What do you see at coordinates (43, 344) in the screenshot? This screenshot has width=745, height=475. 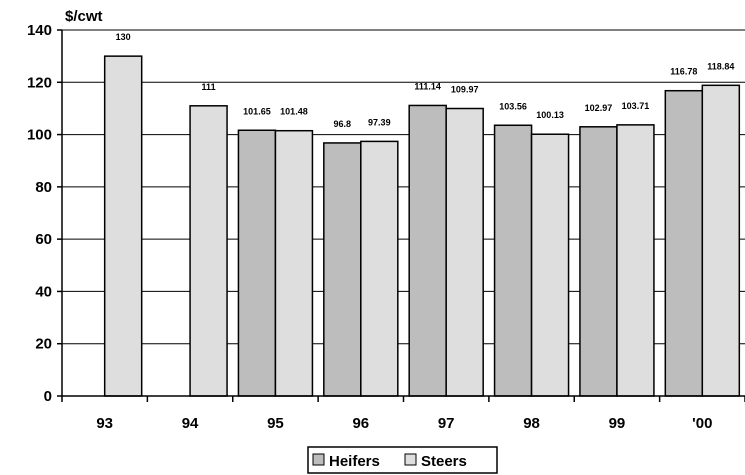 I see `y-tick-label: 20` at bounding box center [43, 344].